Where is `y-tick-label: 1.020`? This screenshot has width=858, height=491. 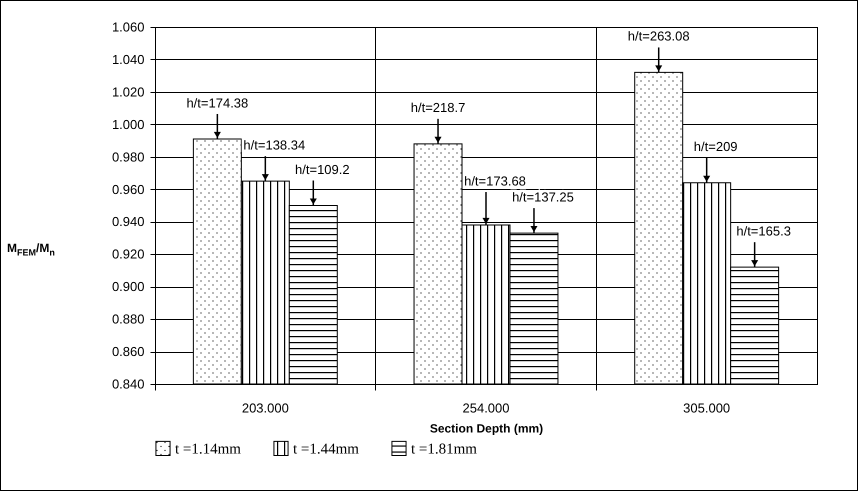
y-tick-label: 1.020 is located at coordinates (128, 92).